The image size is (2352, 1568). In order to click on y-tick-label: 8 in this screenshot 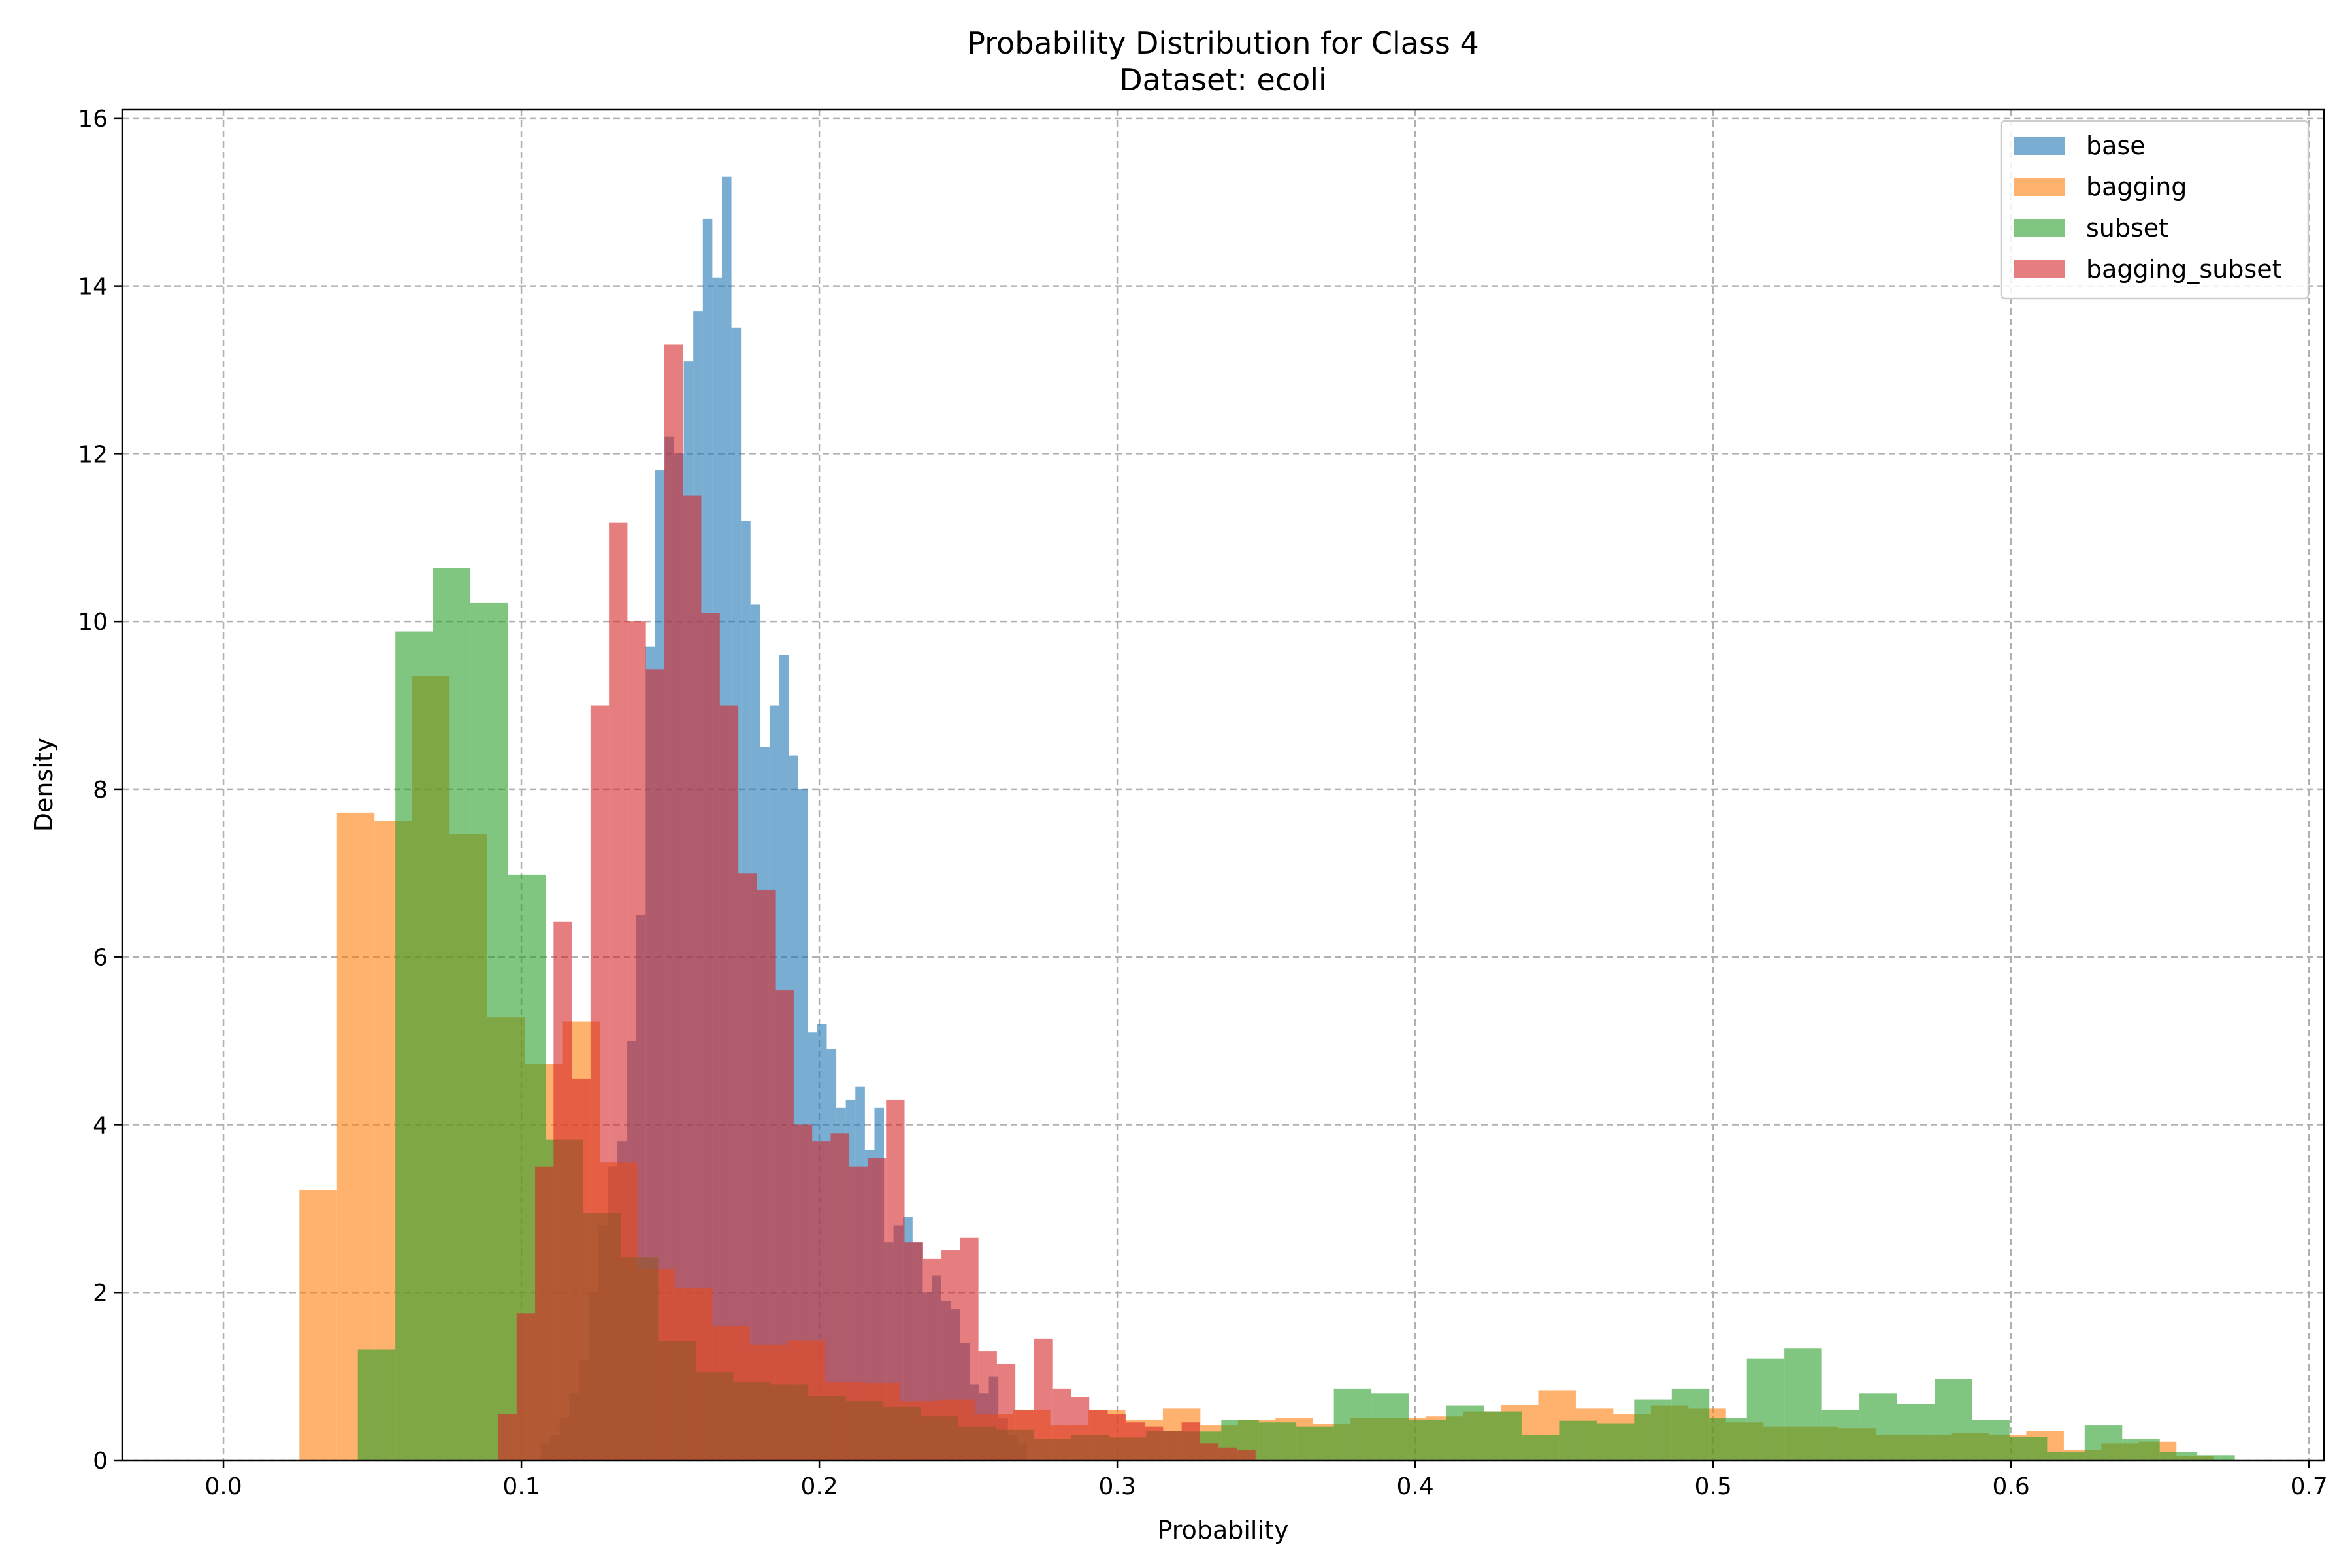, I will do `click(100, 790)`.